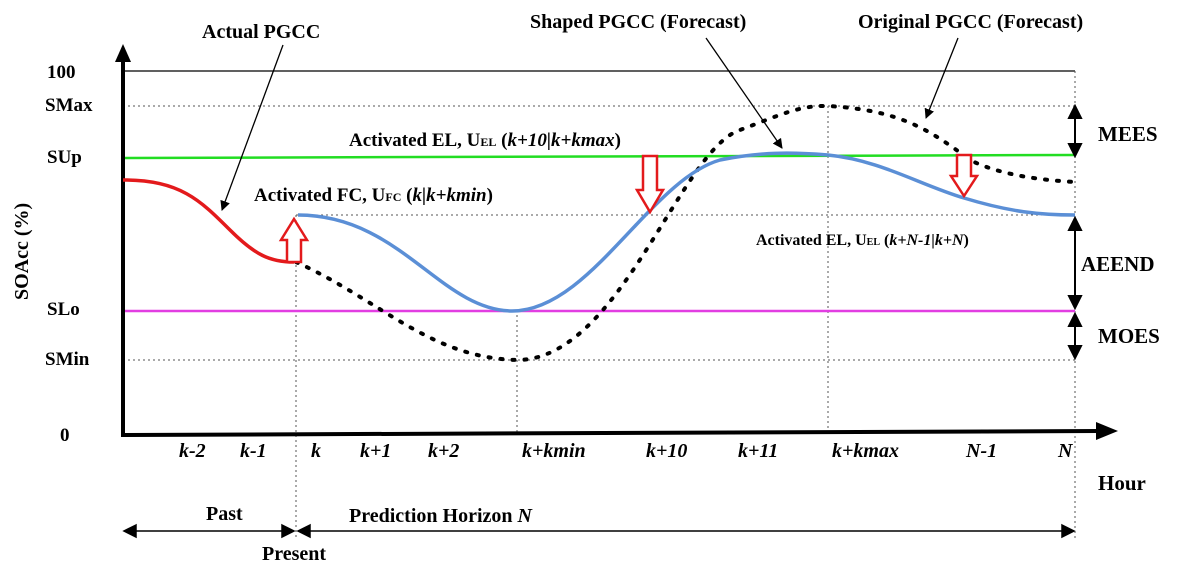  I want to click on shaped-leader, so click(744, 93).